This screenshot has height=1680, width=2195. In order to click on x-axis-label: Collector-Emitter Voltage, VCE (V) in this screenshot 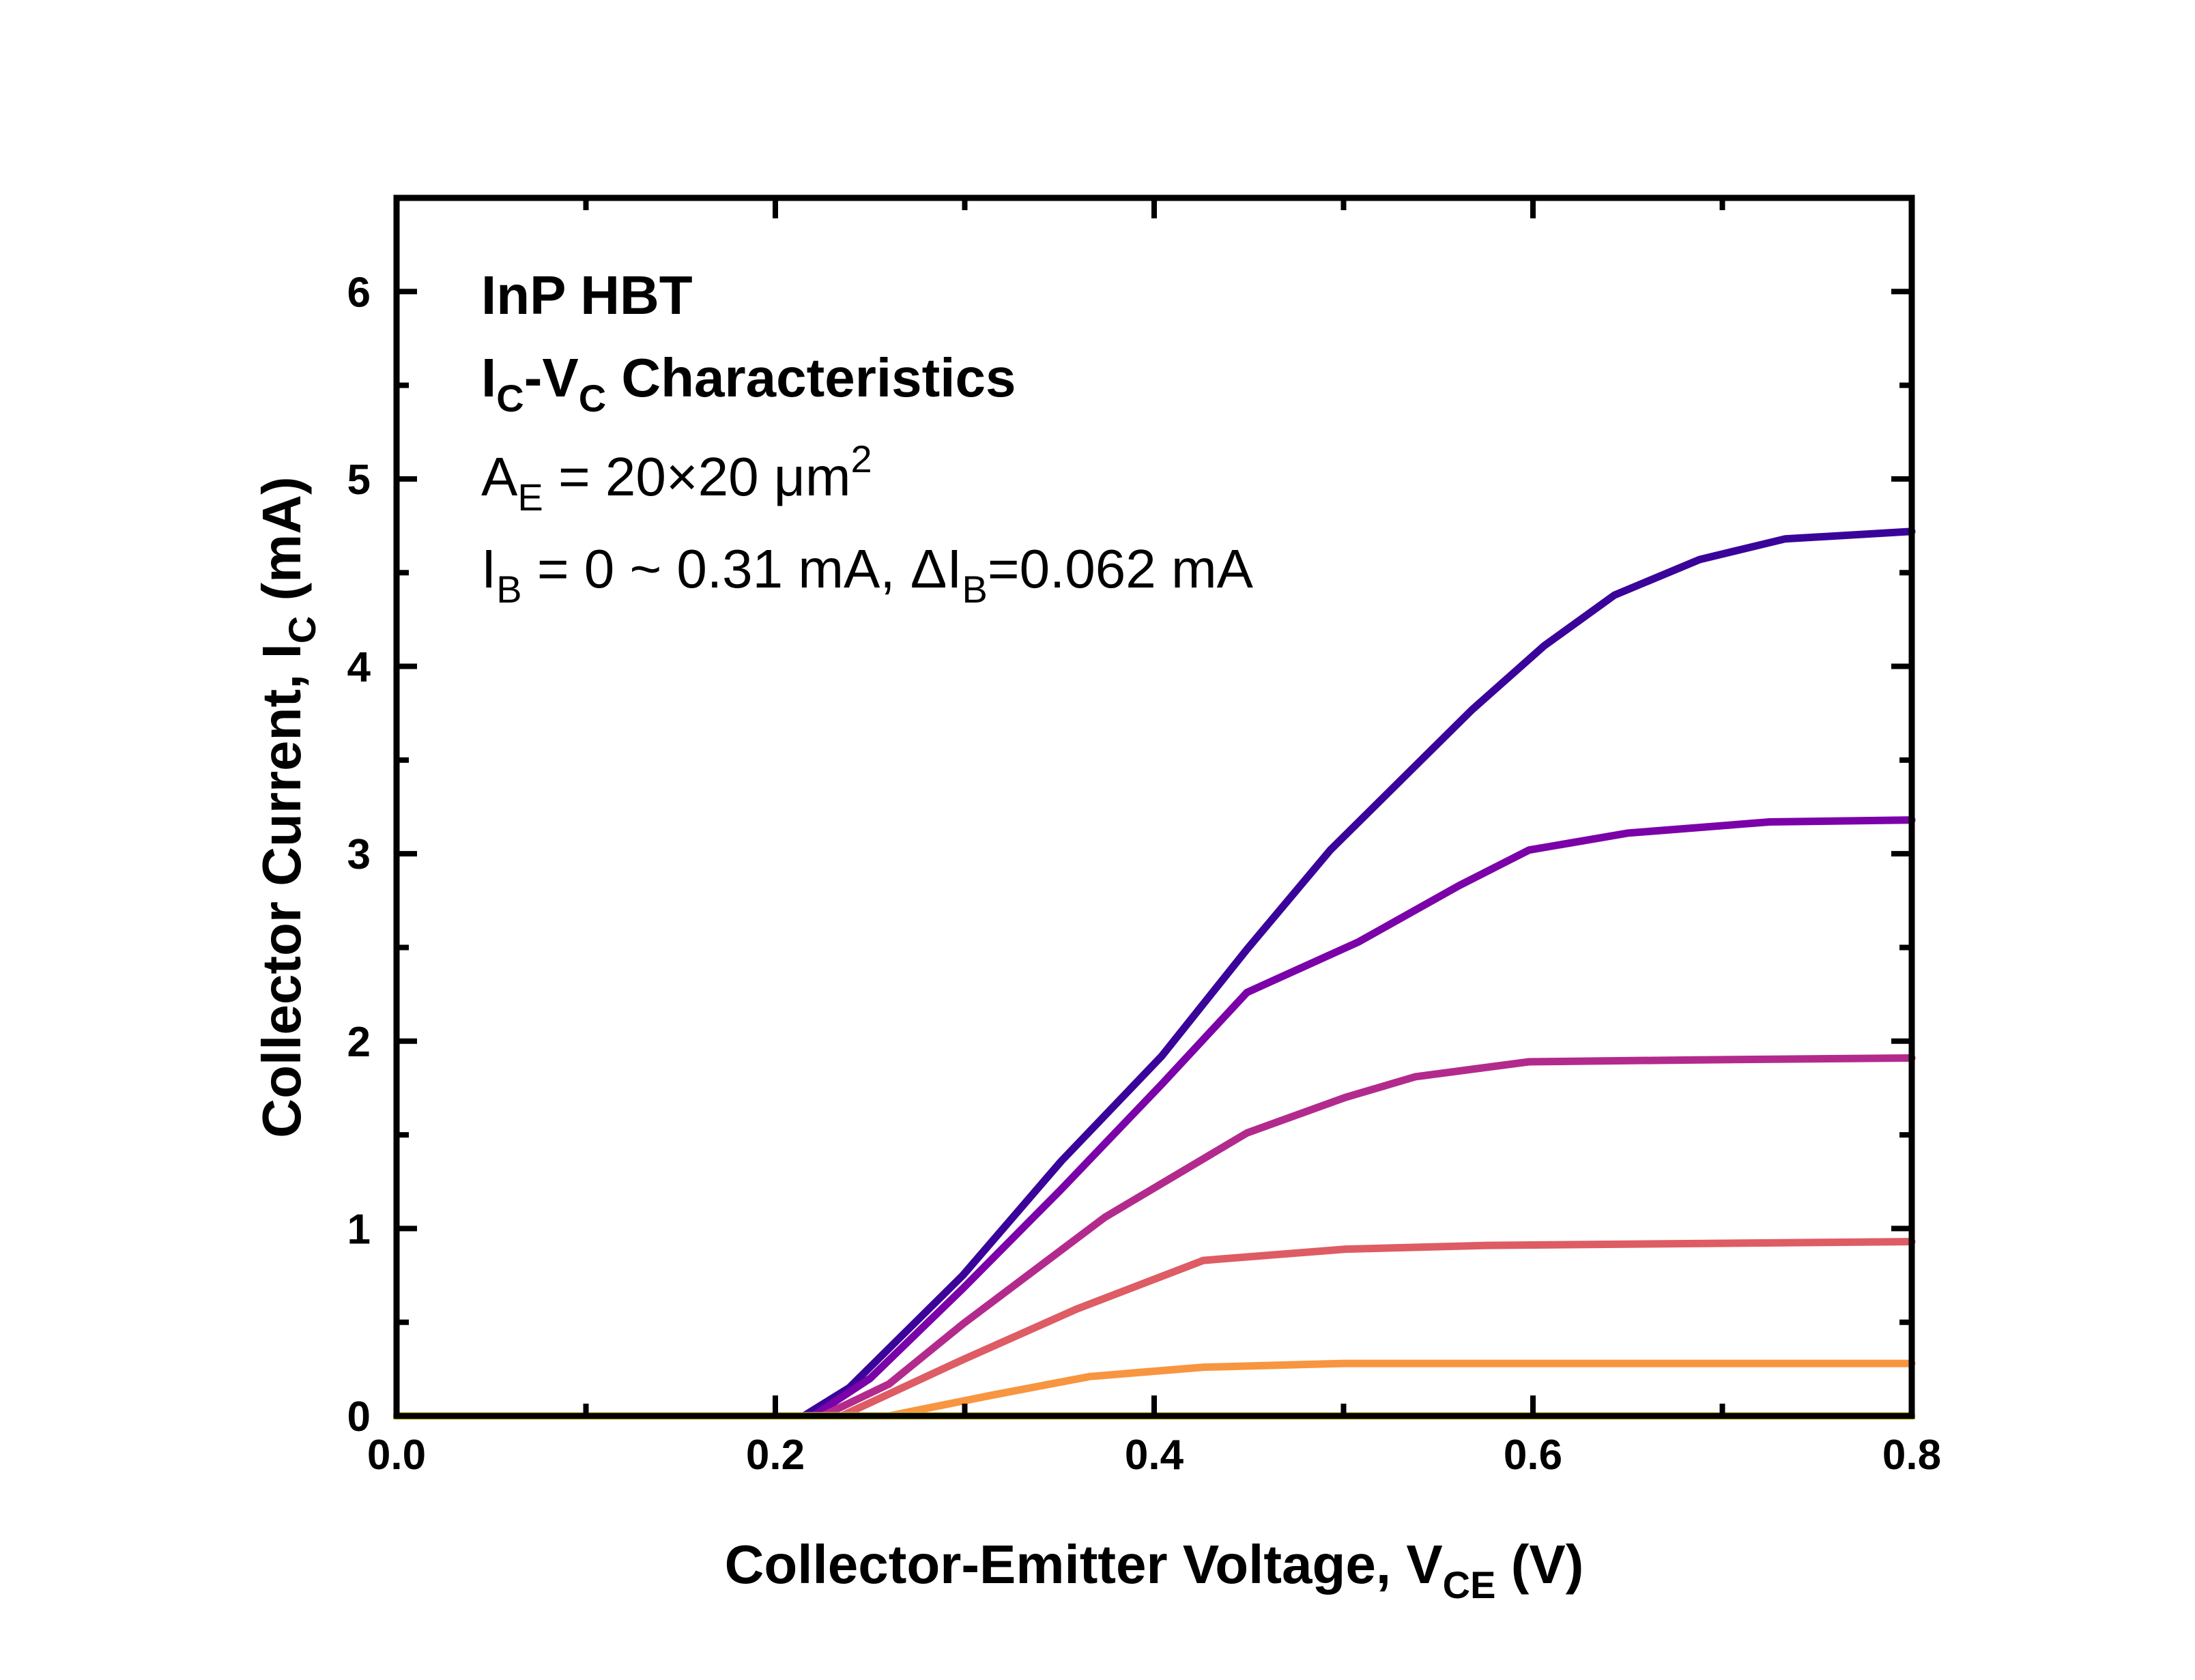, I will do `click(1154, 1570)`.